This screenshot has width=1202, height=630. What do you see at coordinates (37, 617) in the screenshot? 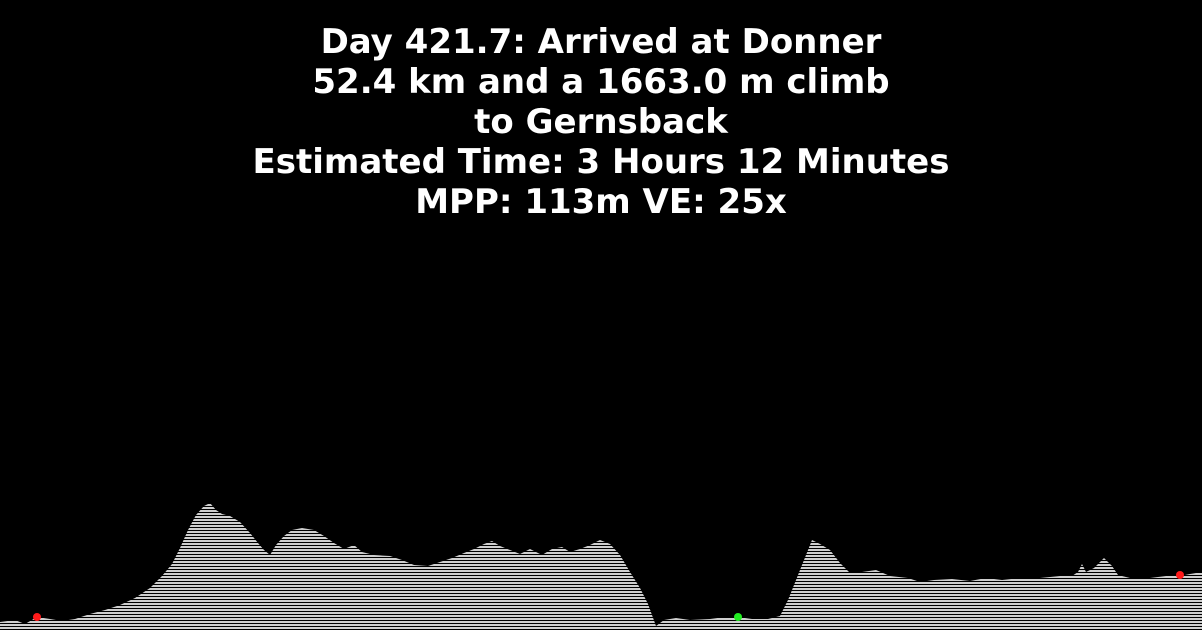
I see `start-marker-icon` at bounding box center [37, 617].